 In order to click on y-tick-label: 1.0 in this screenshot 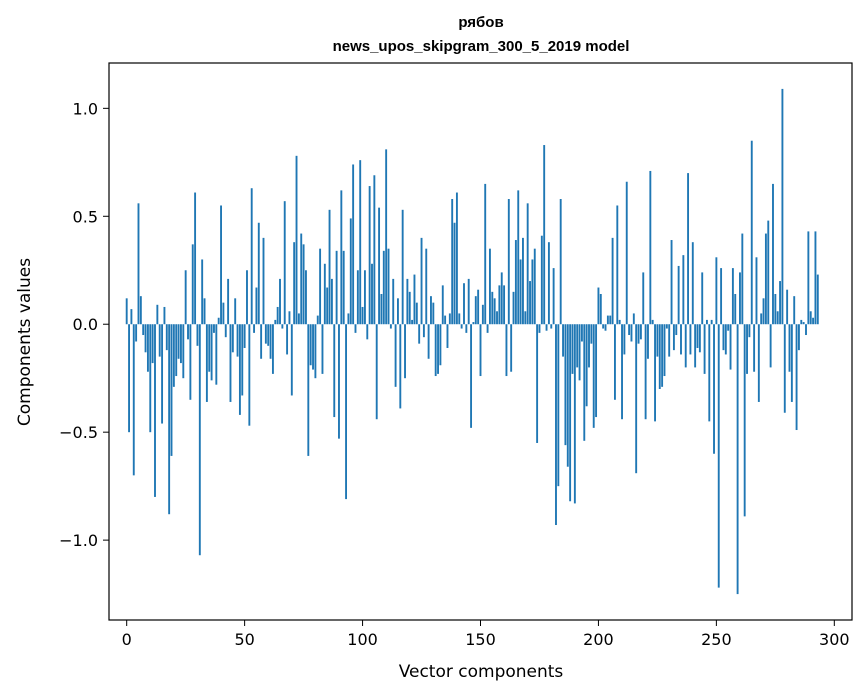, I will do `click(85, 108)`.